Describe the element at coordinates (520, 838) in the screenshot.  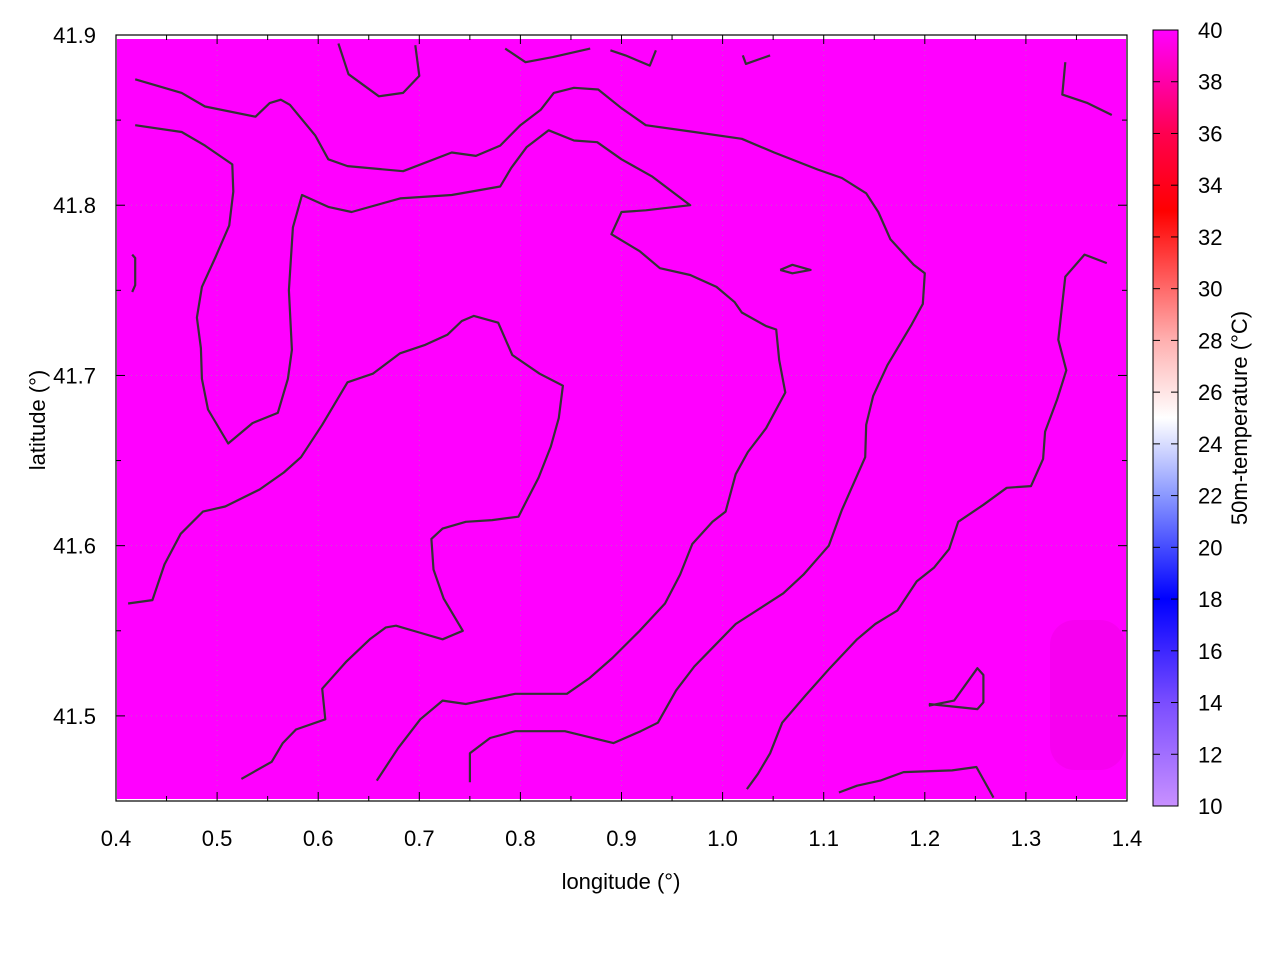
I see `x-tick-label: 0.8` at that location.